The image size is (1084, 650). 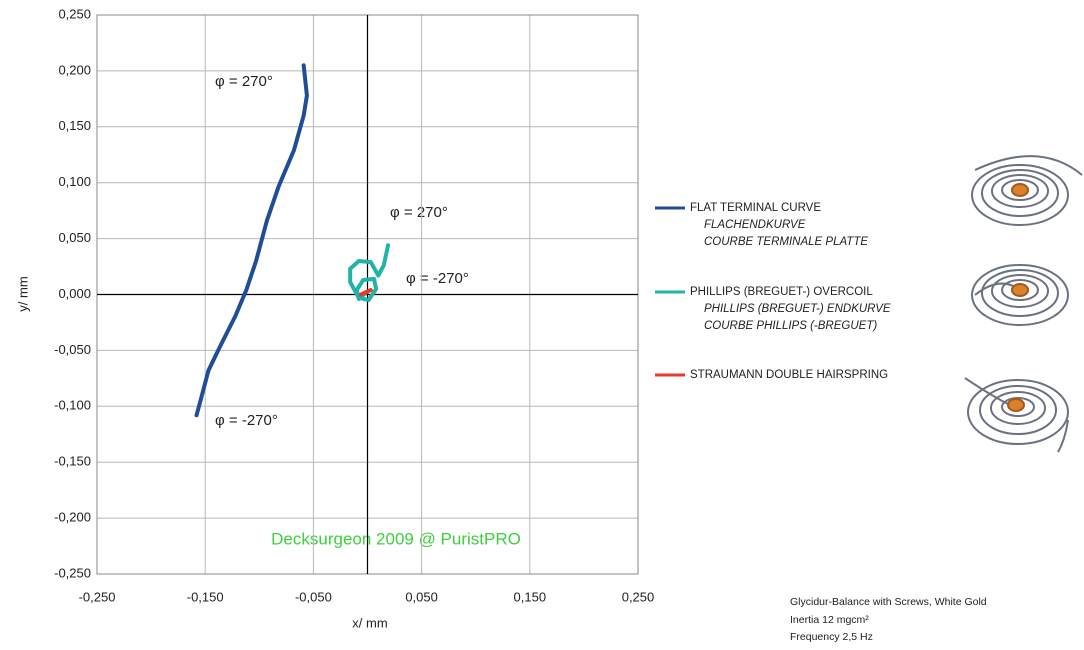 What do you see at coordinates (97, 596) in the screenshot?
I see `x-tick-label: -0,250` at bounding box center [97, 596].